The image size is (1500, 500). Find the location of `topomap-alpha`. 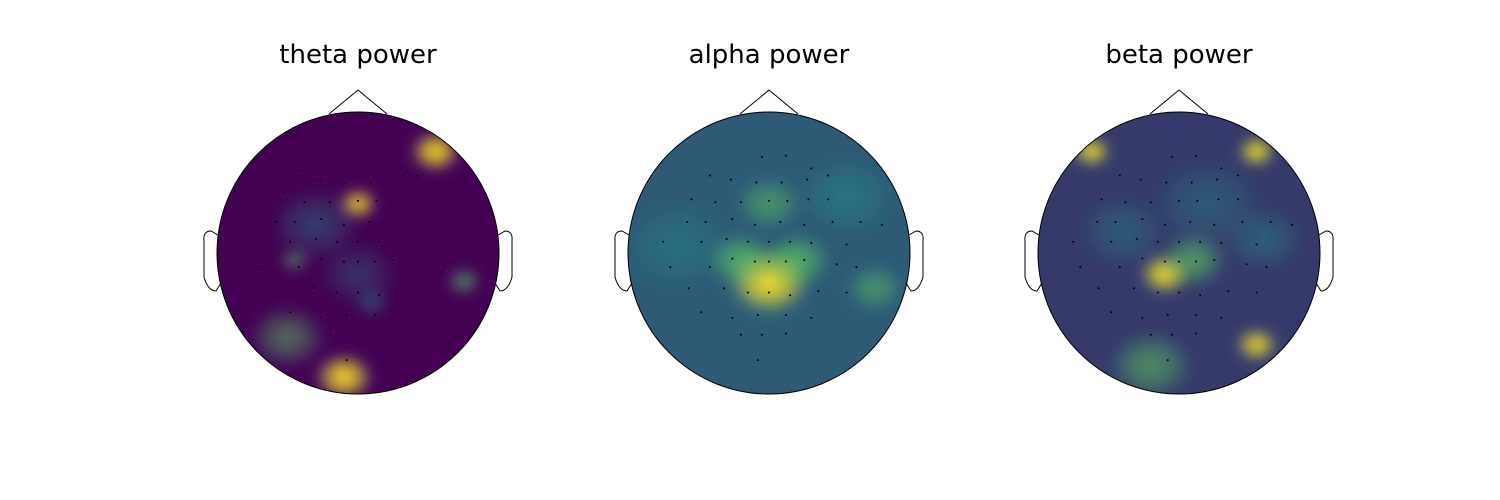

topomap-alpha is located at coordinates (769, 242).